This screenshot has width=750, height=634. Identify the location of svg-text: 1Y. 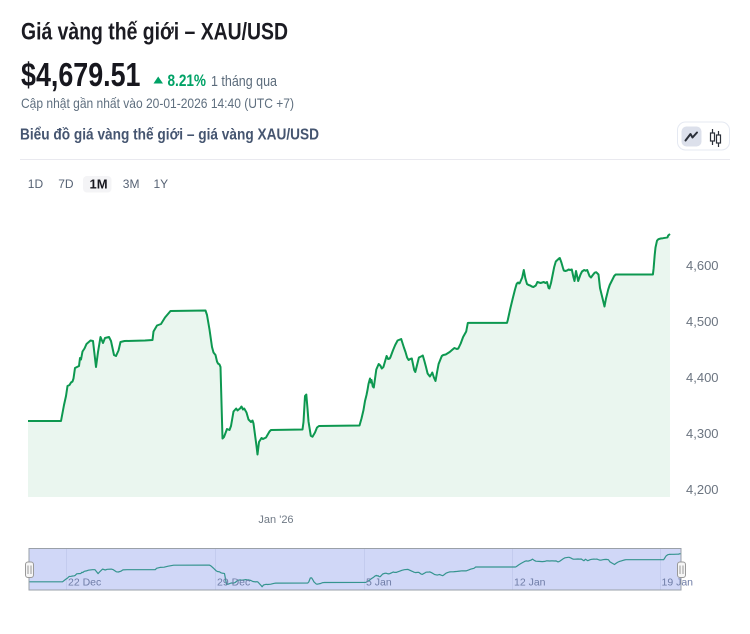
(161, 184).